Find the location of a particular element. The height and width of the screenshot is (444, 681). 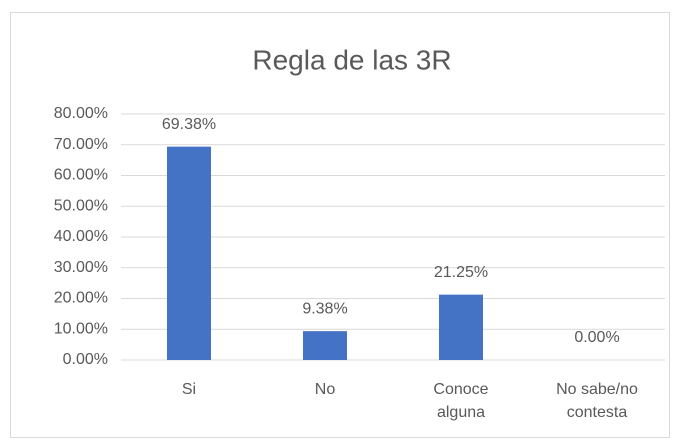

x-tick-label: No is located at coordinates (325, 389).